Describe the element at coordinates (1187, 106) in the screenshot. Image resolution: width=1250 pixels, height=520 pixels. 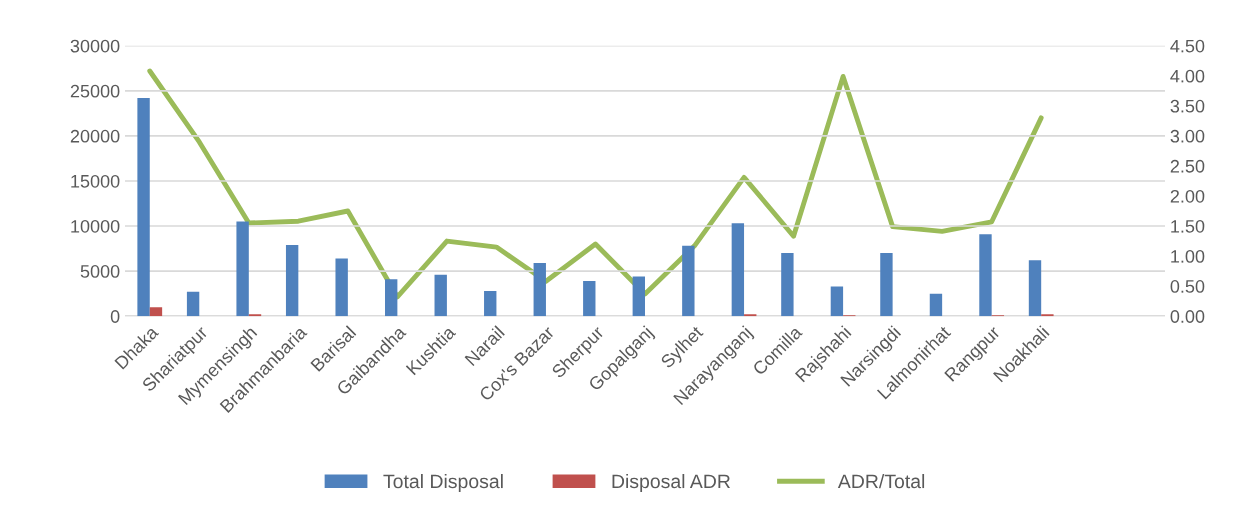
I see `y2-tick-label: 3.50` at that location.